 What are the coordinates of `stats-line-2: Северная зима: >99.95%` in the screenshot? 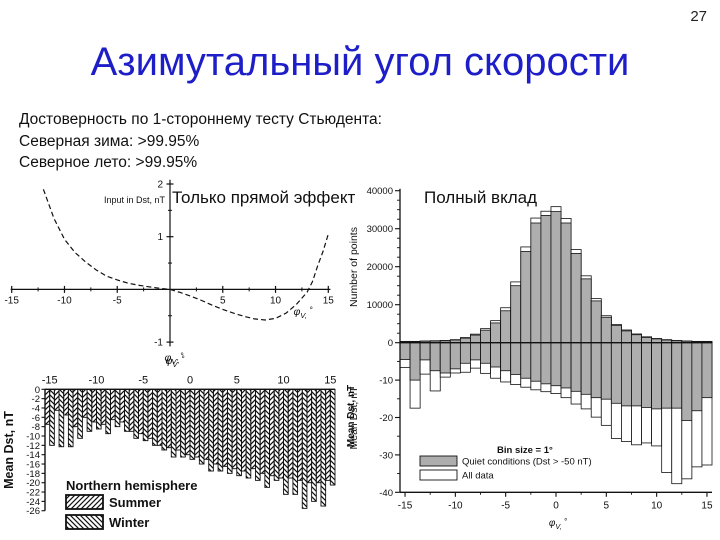 It's located at (109, 141).